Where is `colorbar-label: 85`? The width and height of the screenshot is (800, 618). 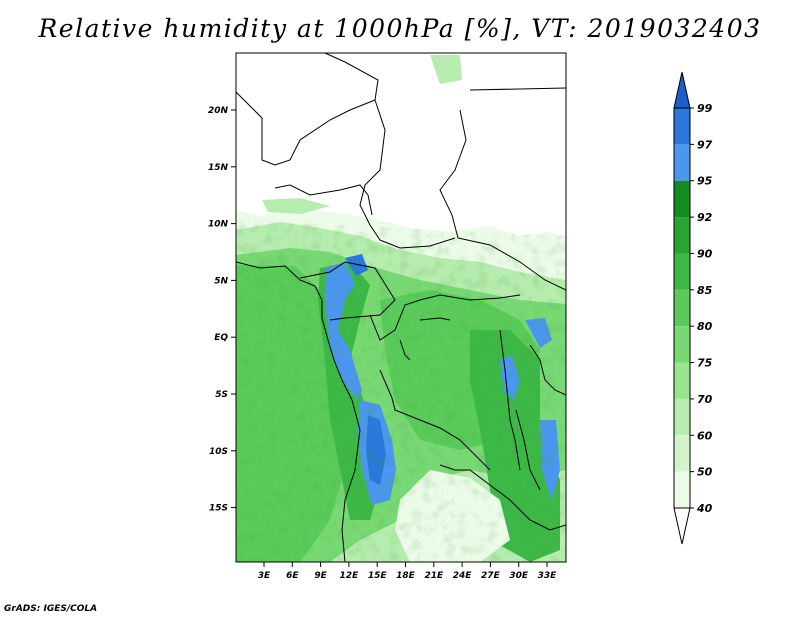 colorbar-label: 85 is located at coordinates (705, 290).